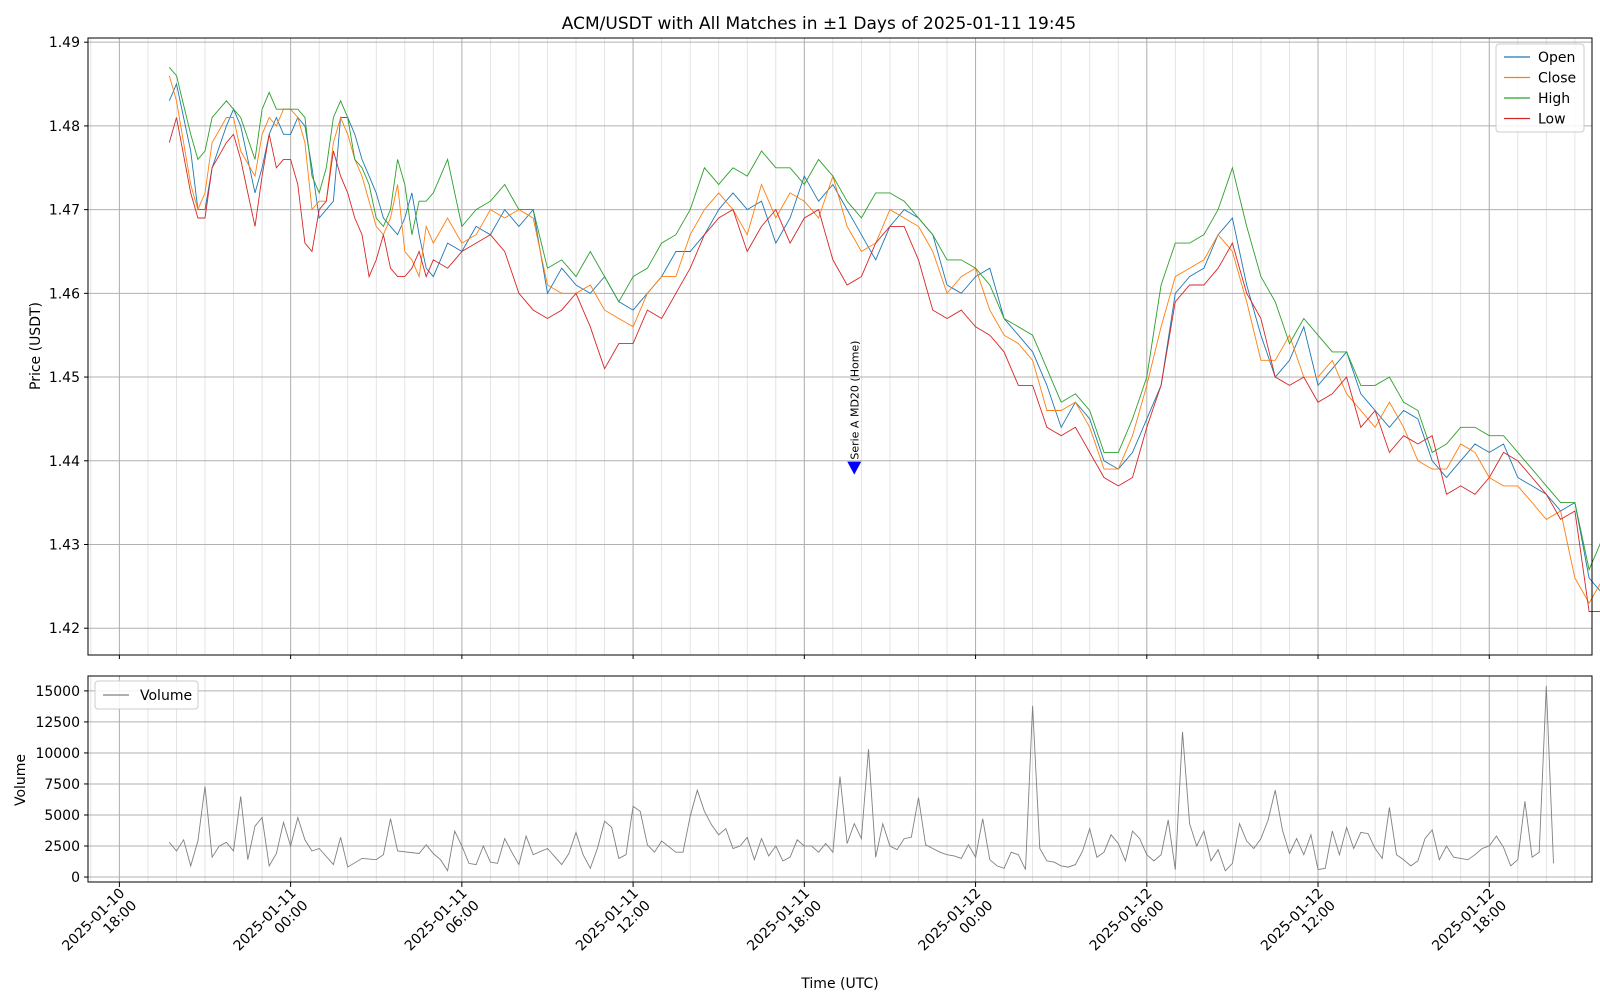 This screenshot has width=1600, height=1000. Describe the element at coordinates (36, 346) in the screenshot. I see `price-y-axis-label: Price (USDT)` at that location.